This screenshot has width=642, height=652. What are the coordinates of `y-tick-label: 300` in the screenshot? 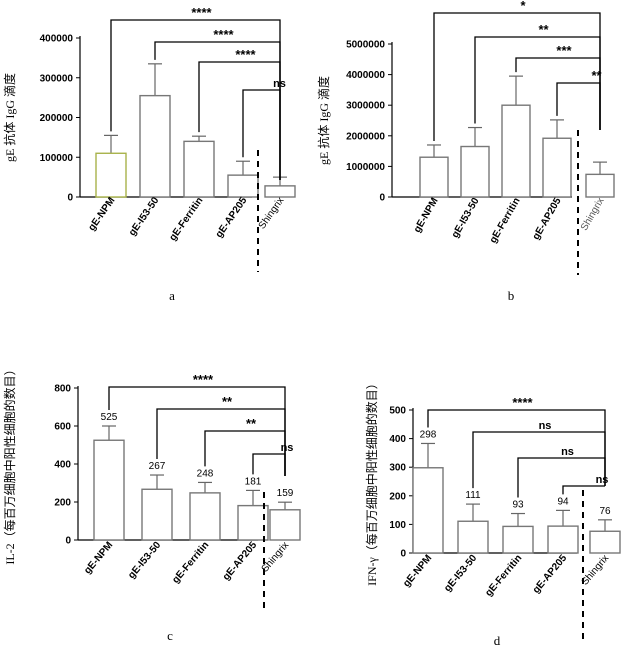 It's located at (397, 468).